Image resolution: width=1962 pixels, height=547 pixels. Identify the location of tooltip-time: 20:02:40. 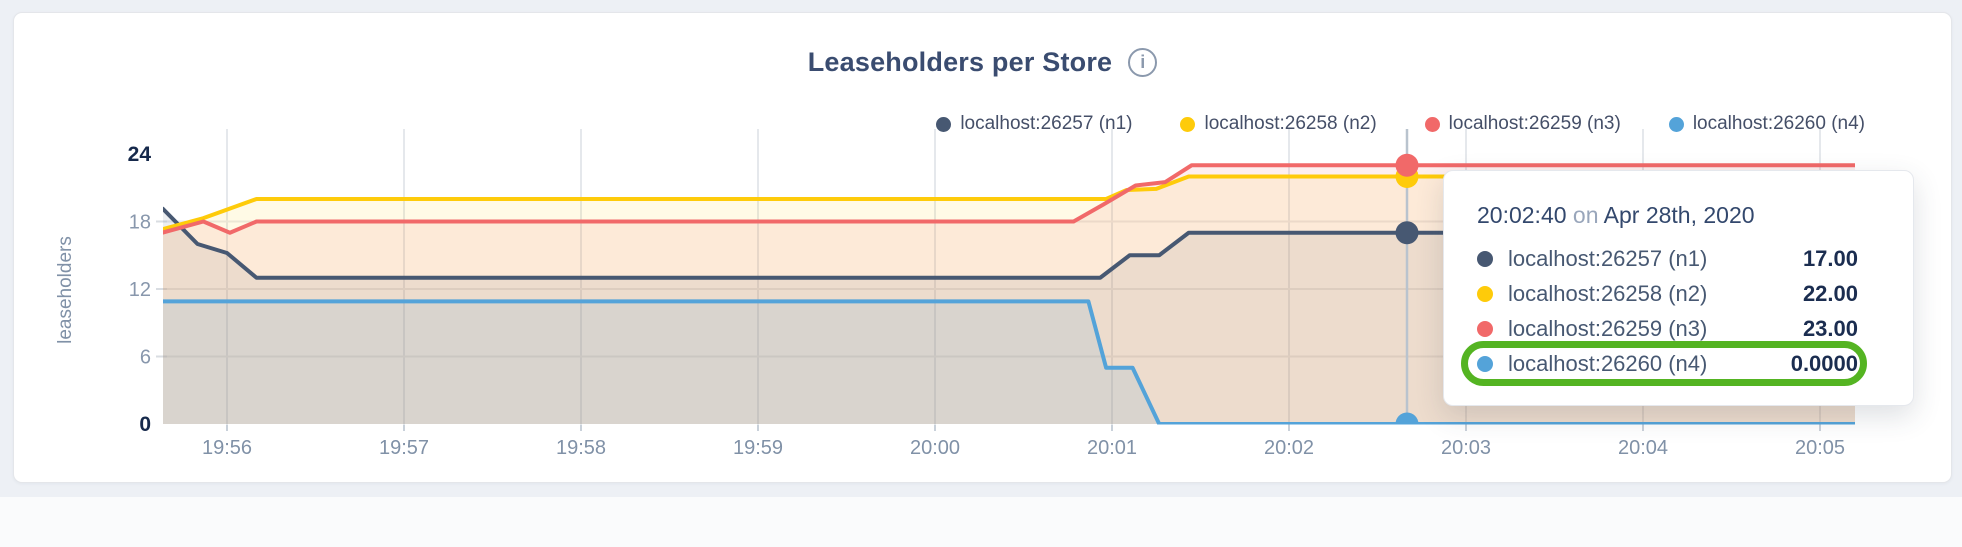
(1522, 215).